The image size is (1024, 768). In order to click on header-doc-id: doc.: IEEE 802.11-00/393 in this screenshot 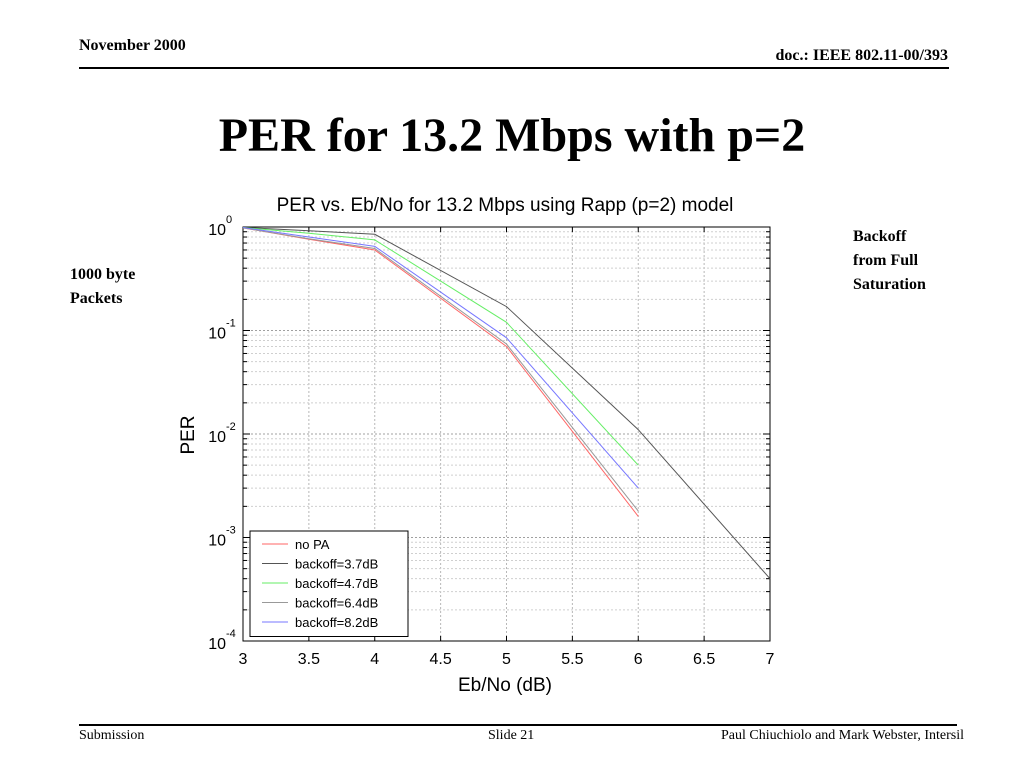, I will do `click(861, 55)`.